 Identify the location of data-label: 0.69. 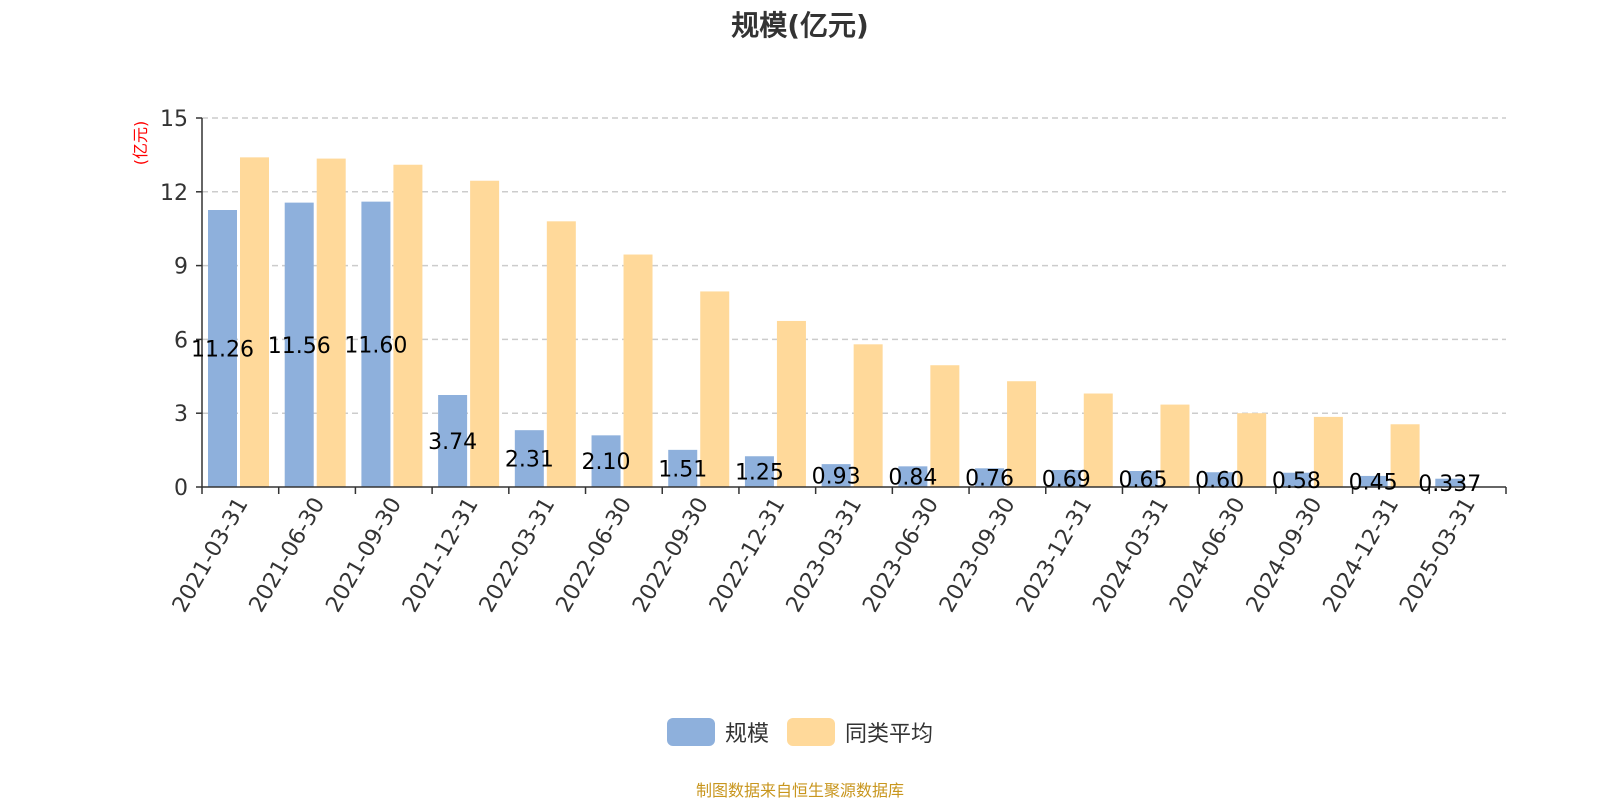
(1066, 480).